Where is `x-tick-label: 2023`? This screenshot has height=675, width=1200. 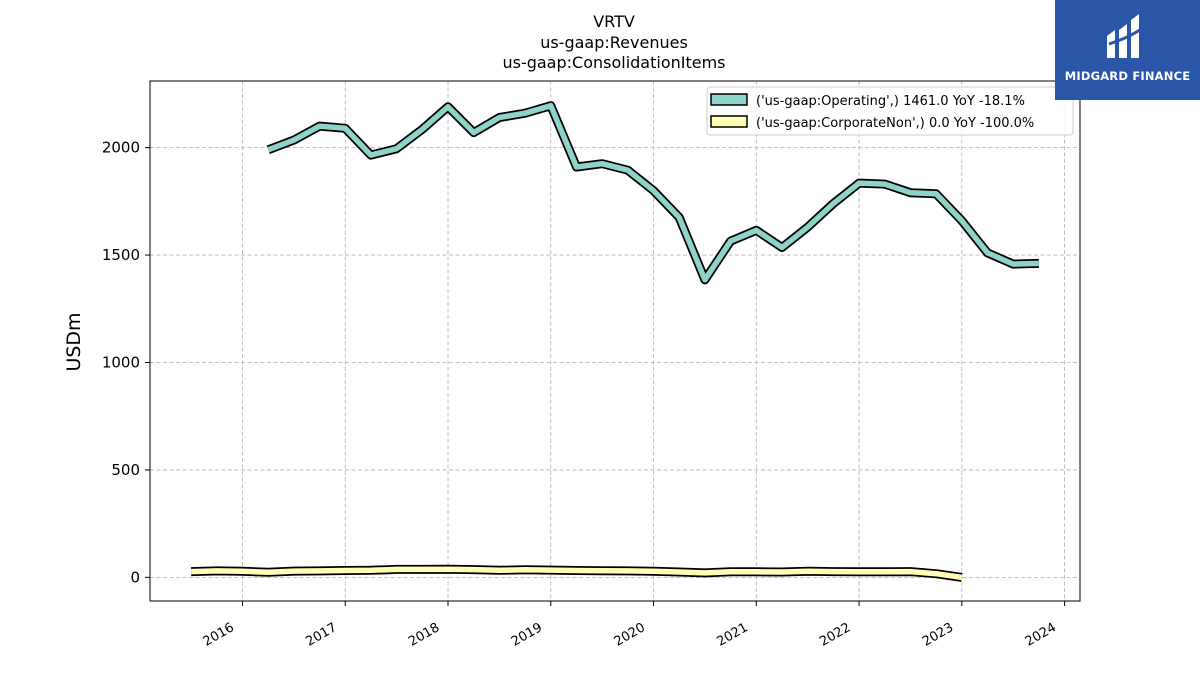 x-tick-label: 2023 is located at coordinates (938, 635).